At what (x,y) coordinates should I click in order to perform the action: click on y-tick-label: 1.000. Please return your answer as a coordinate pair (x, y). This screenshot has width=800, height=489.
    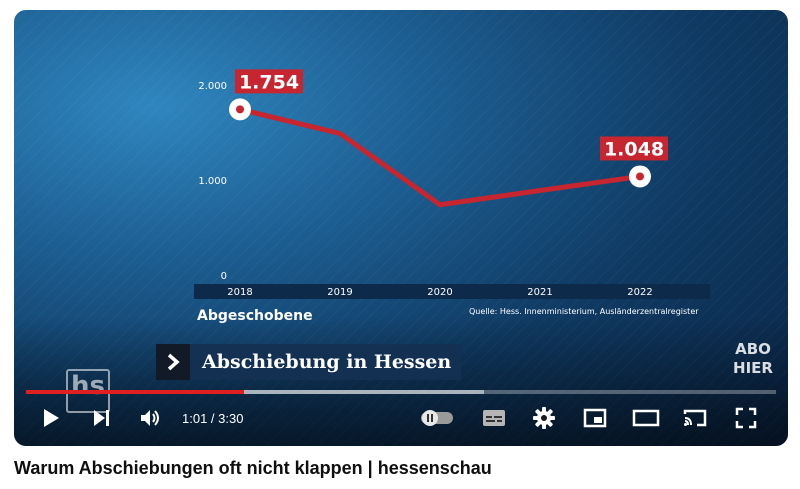
    Looking at the image, I should click on (212, 181).